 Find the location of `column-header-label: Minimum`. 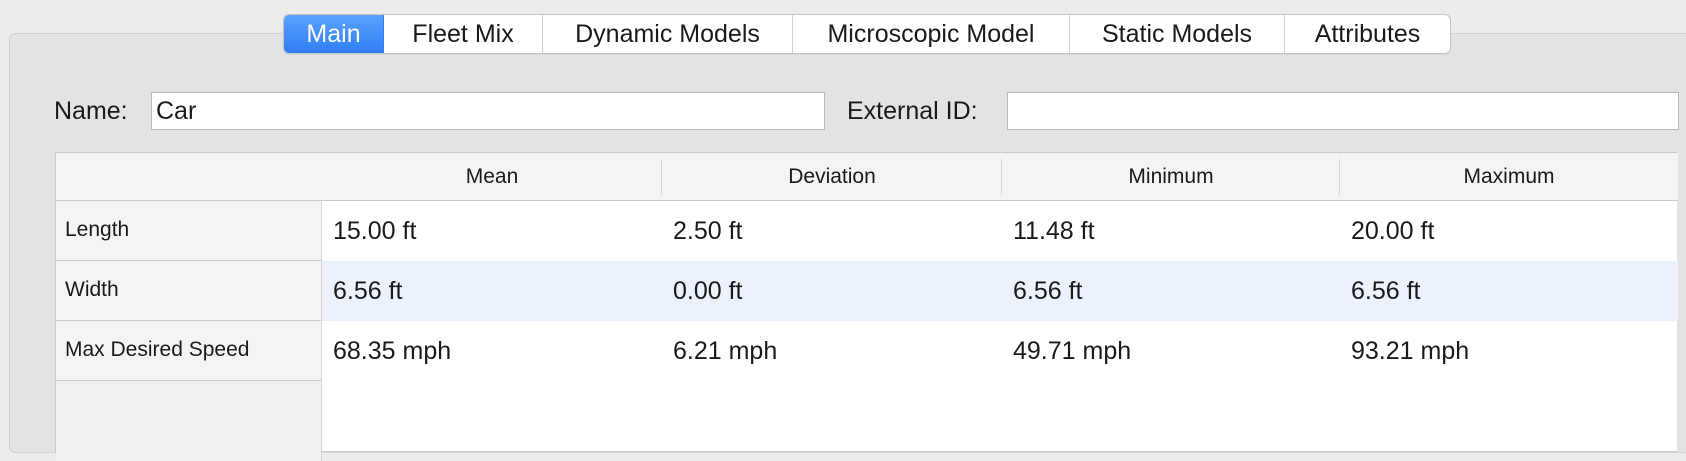

column-header-label: Minimum is located at coordinates (1171, 176).